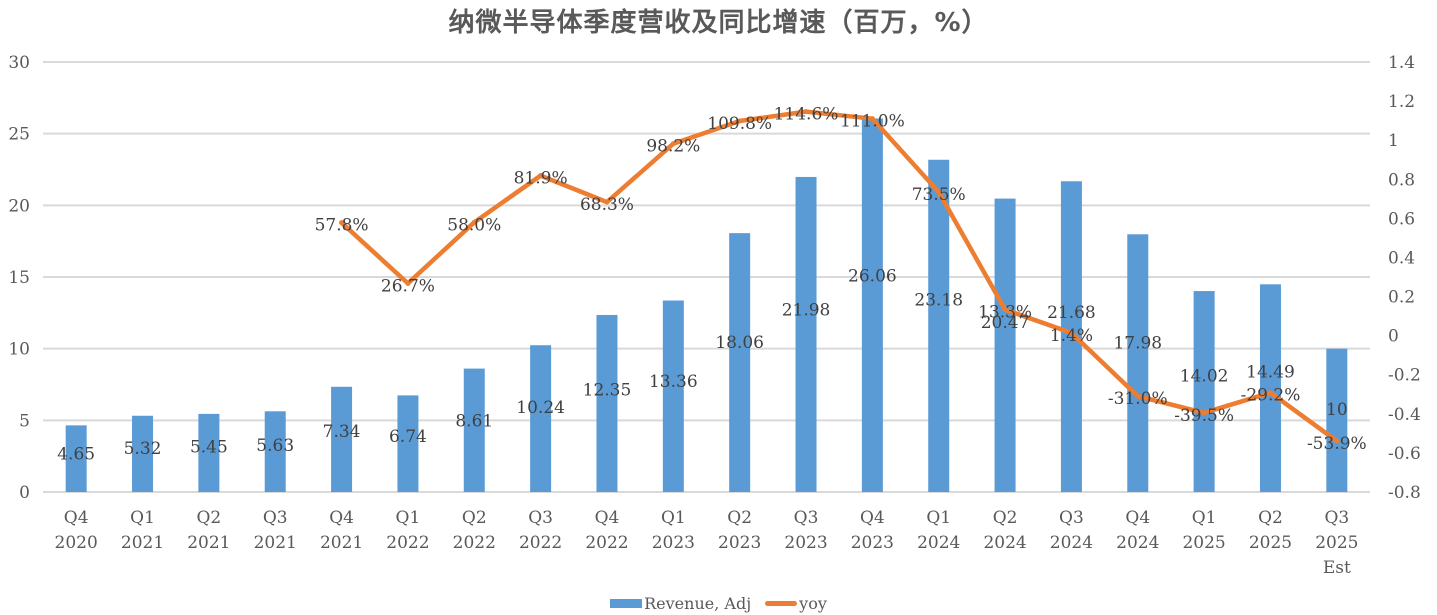  Describe the element at coordinates (1401, 102) in the screenshot. I see `y-right-tick-label: 1.2` at that location.